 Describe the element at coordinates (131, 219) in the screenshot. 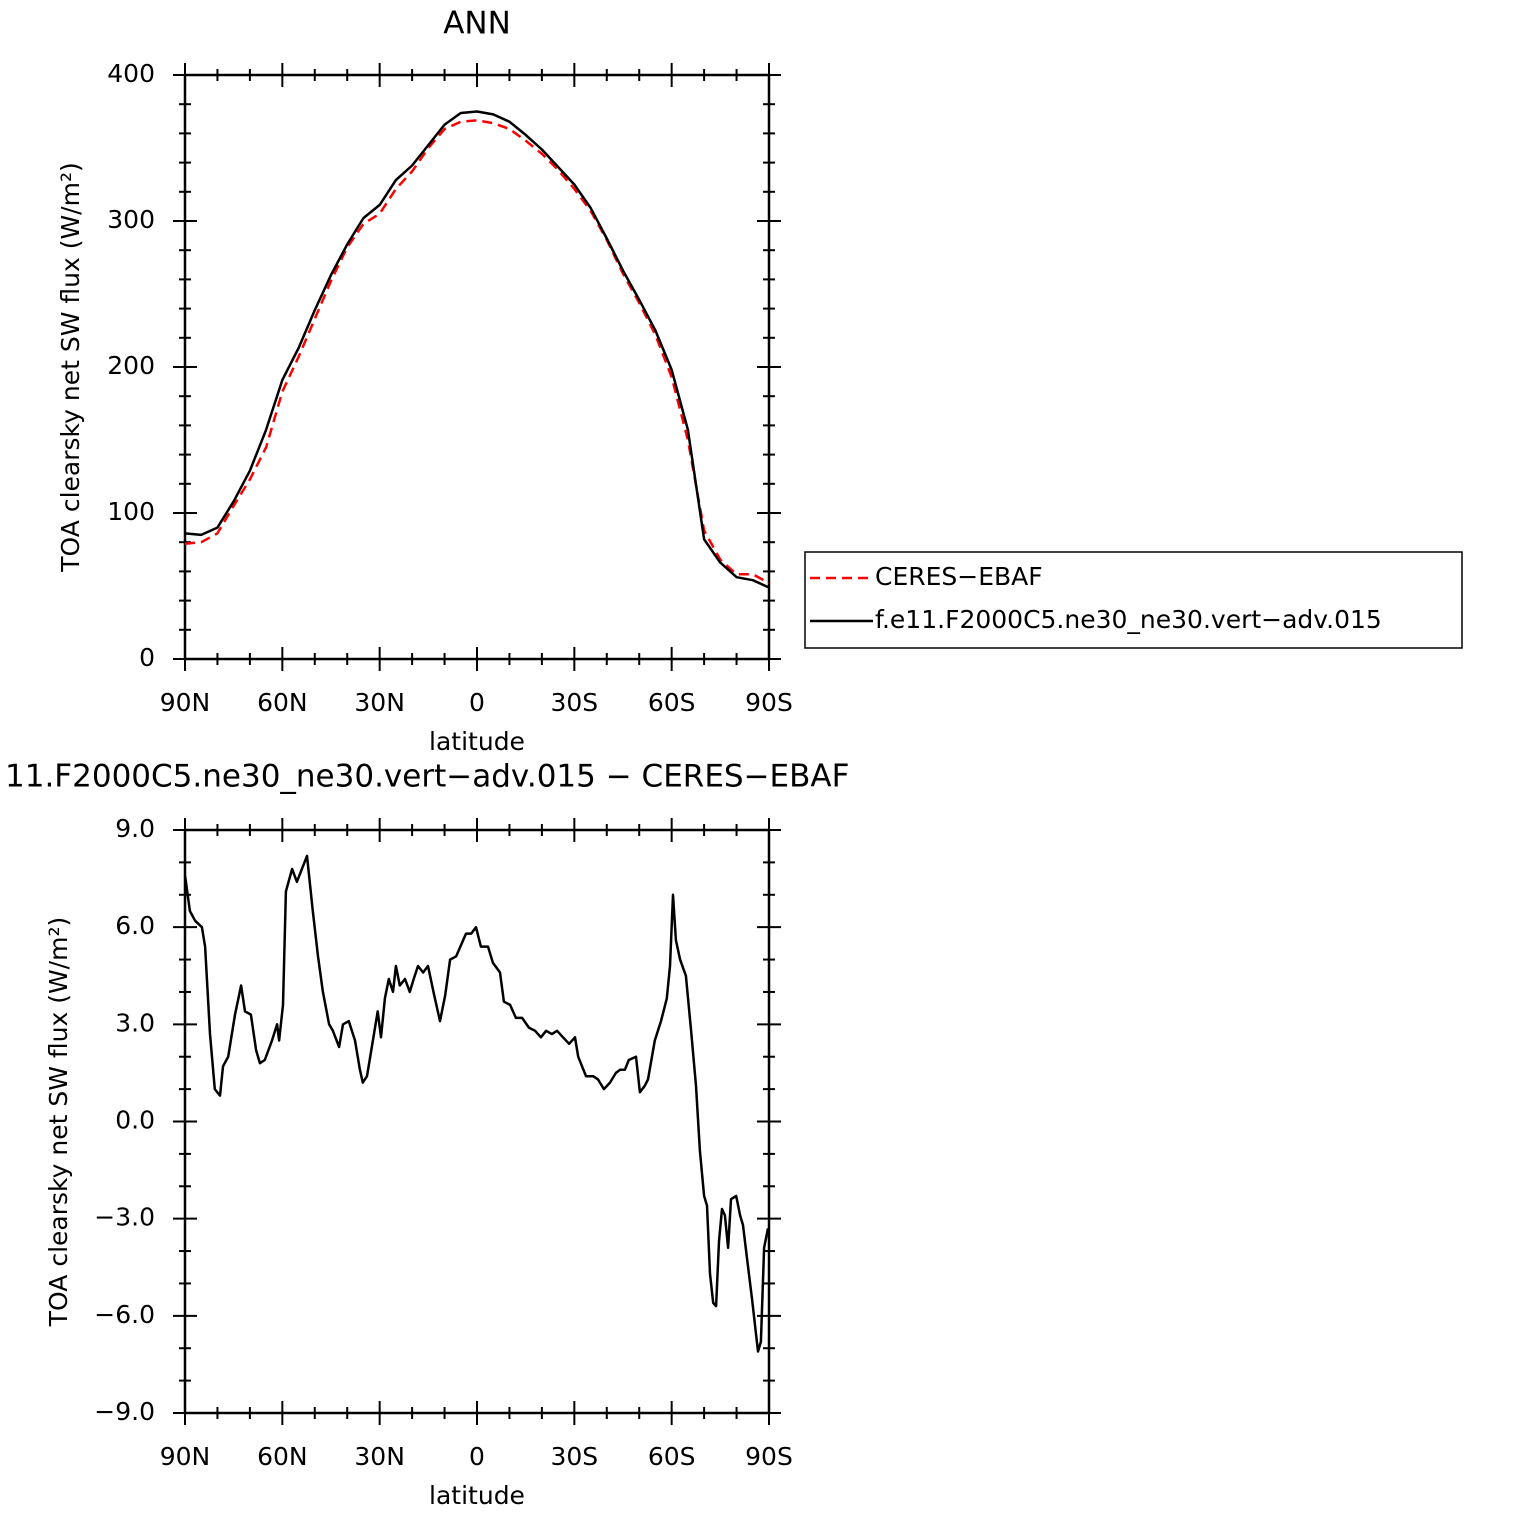

I see `y-tick-label: 300` at that location.